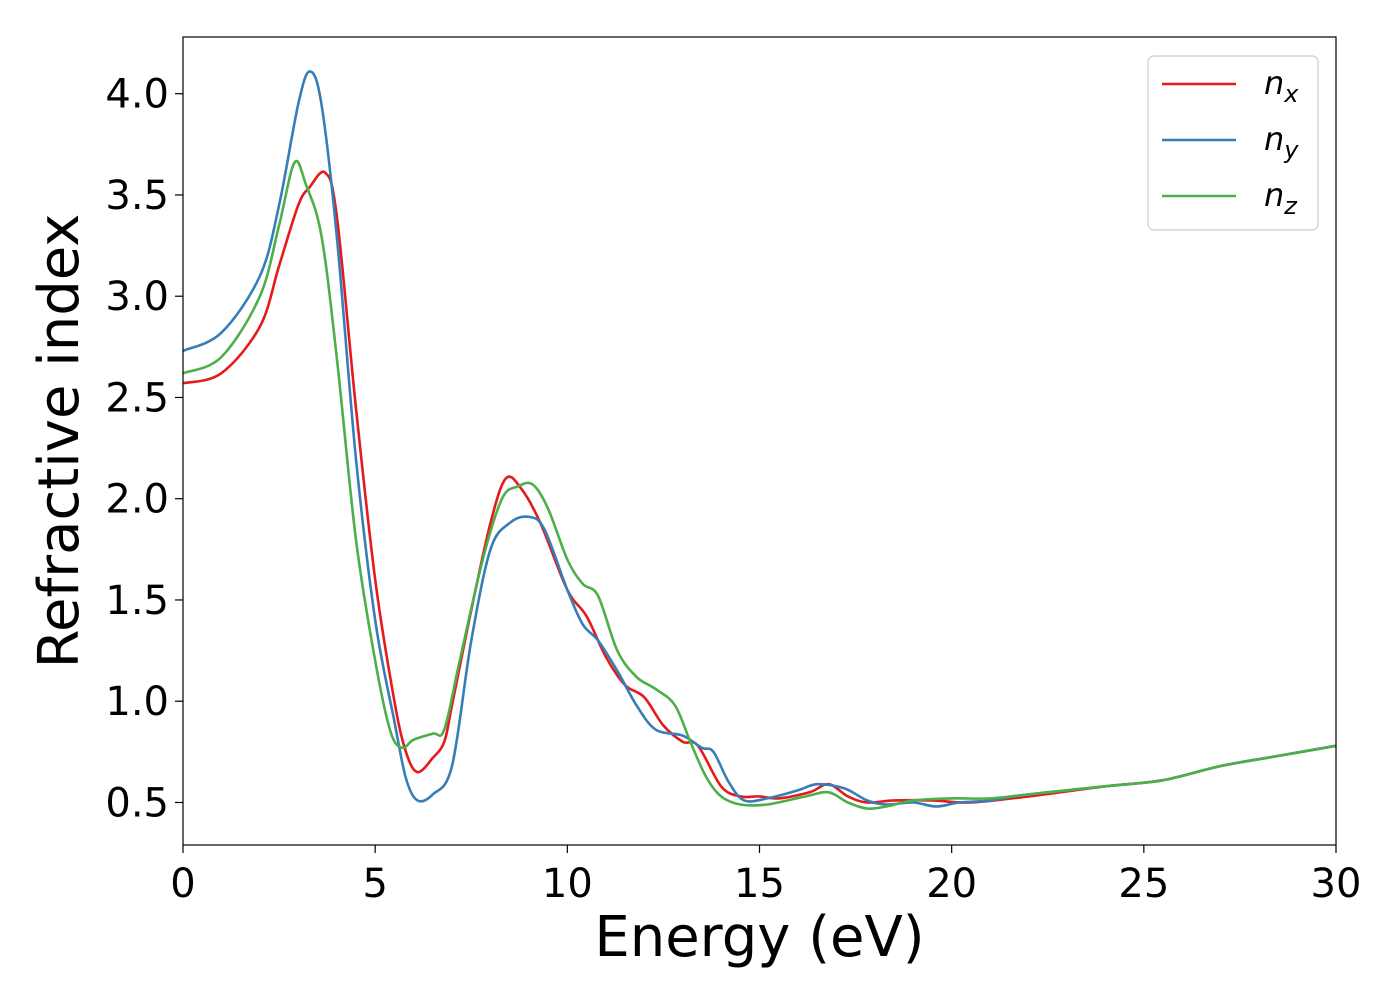 The image size is (1400, 1000). I want to click on x-tick-label: 10, so click(567, 884).